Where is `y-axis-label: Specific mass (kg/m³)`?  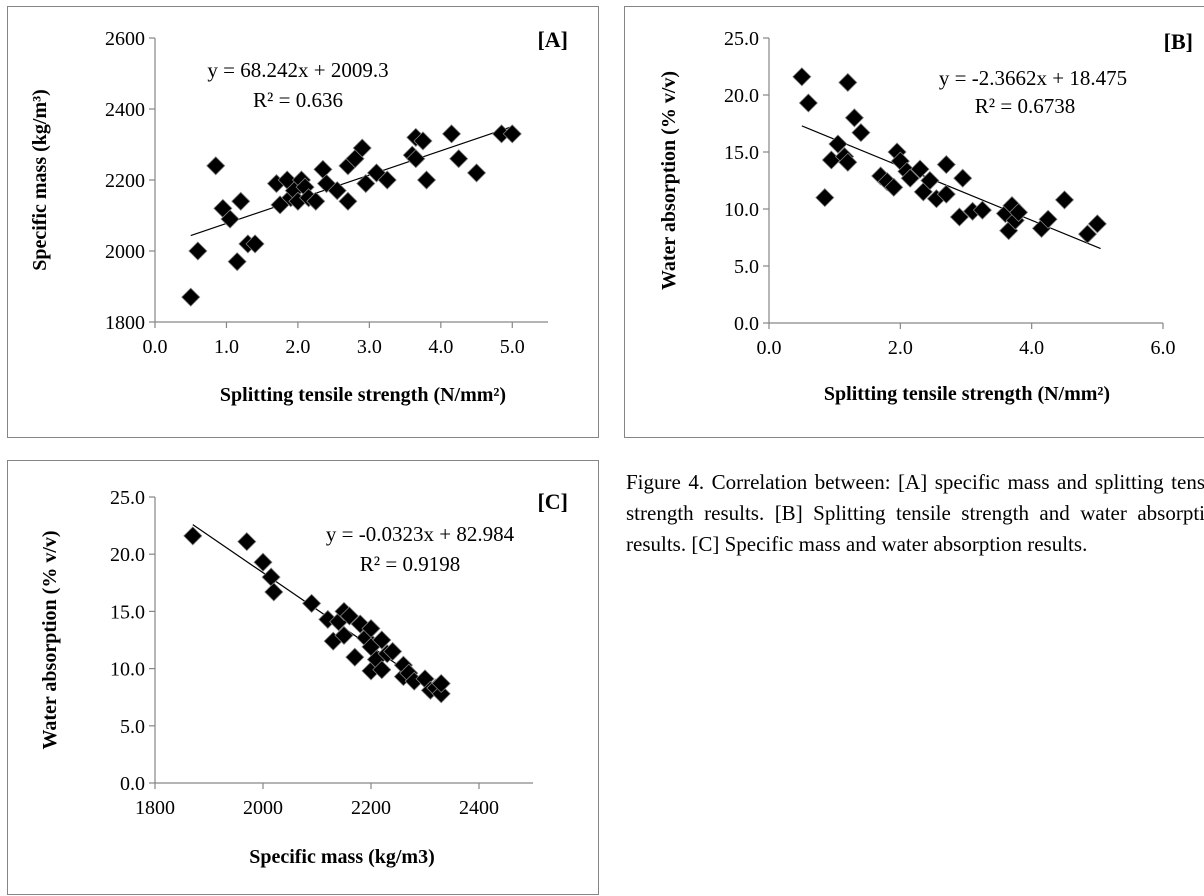 y-axis-label: Specific mass (kg/m³) is located at coordinates (40, 180).